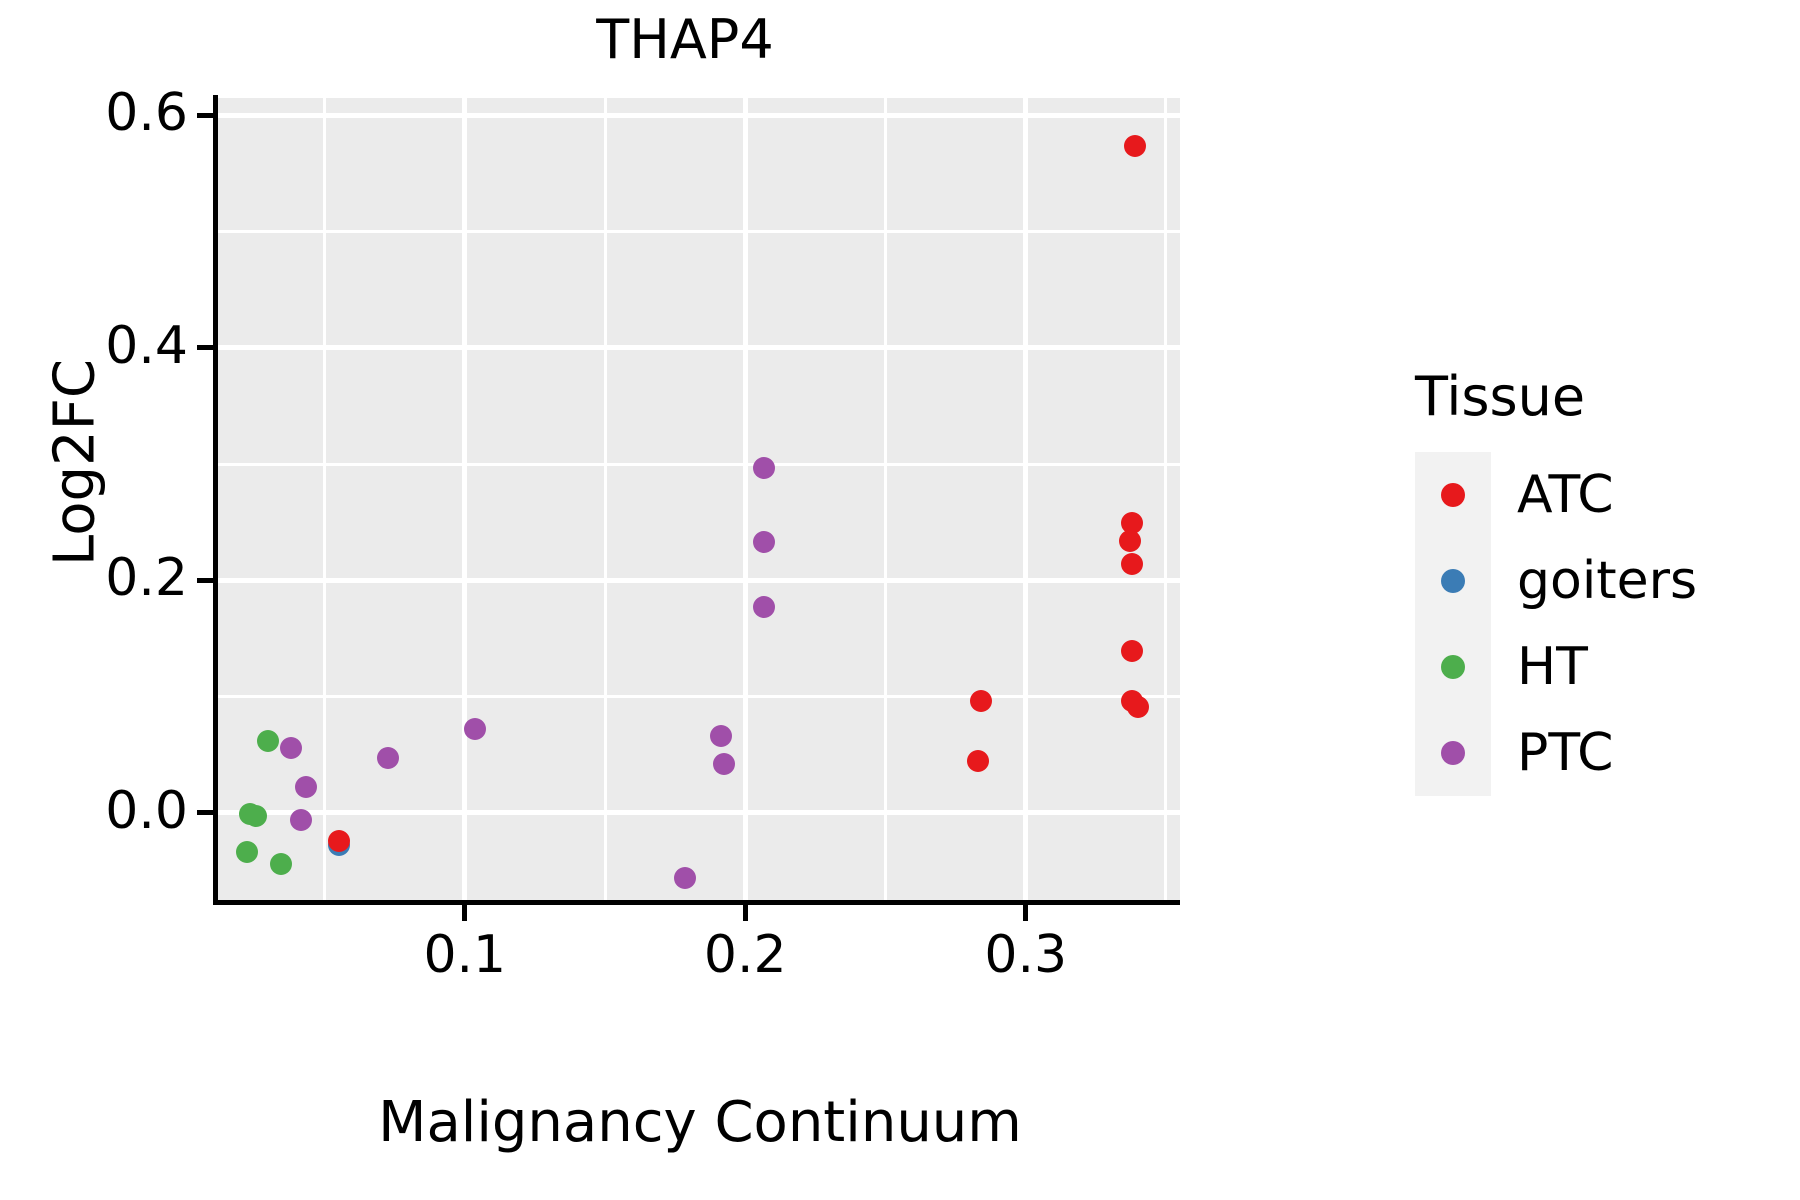  What do you see at coordinates (146, 578) in the screenshot?
I see `y-axis-tick-label: 0.2` at bounding box center [146, 578].